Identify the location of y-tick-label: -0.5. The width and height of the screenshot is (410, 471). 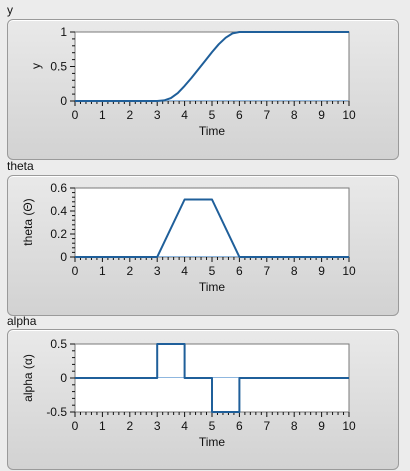
(56, 412).